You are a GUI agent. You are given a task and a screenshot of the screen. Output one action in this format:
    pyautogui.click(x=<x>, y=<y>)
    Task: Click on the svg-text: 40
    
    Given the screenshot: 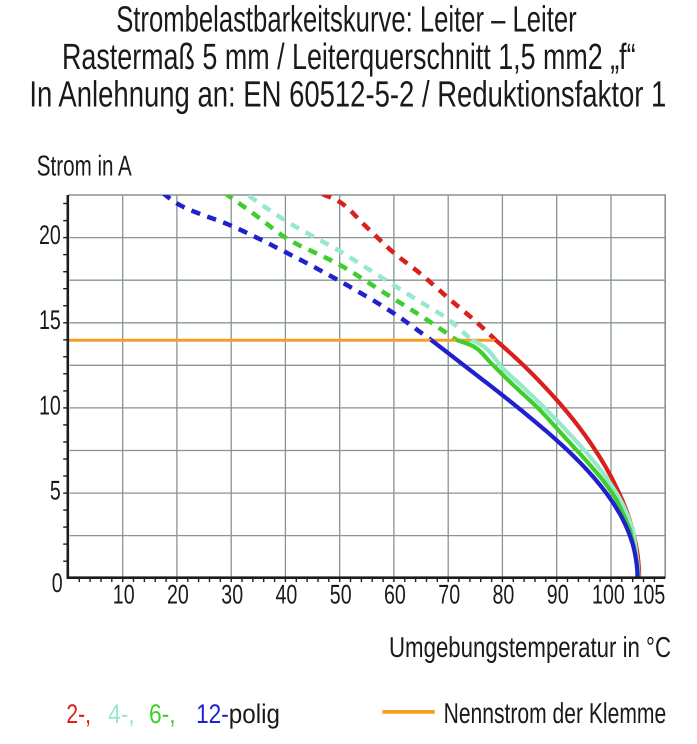 What is the action you would take?
    pyautogui.click(x=287, y=595)
    